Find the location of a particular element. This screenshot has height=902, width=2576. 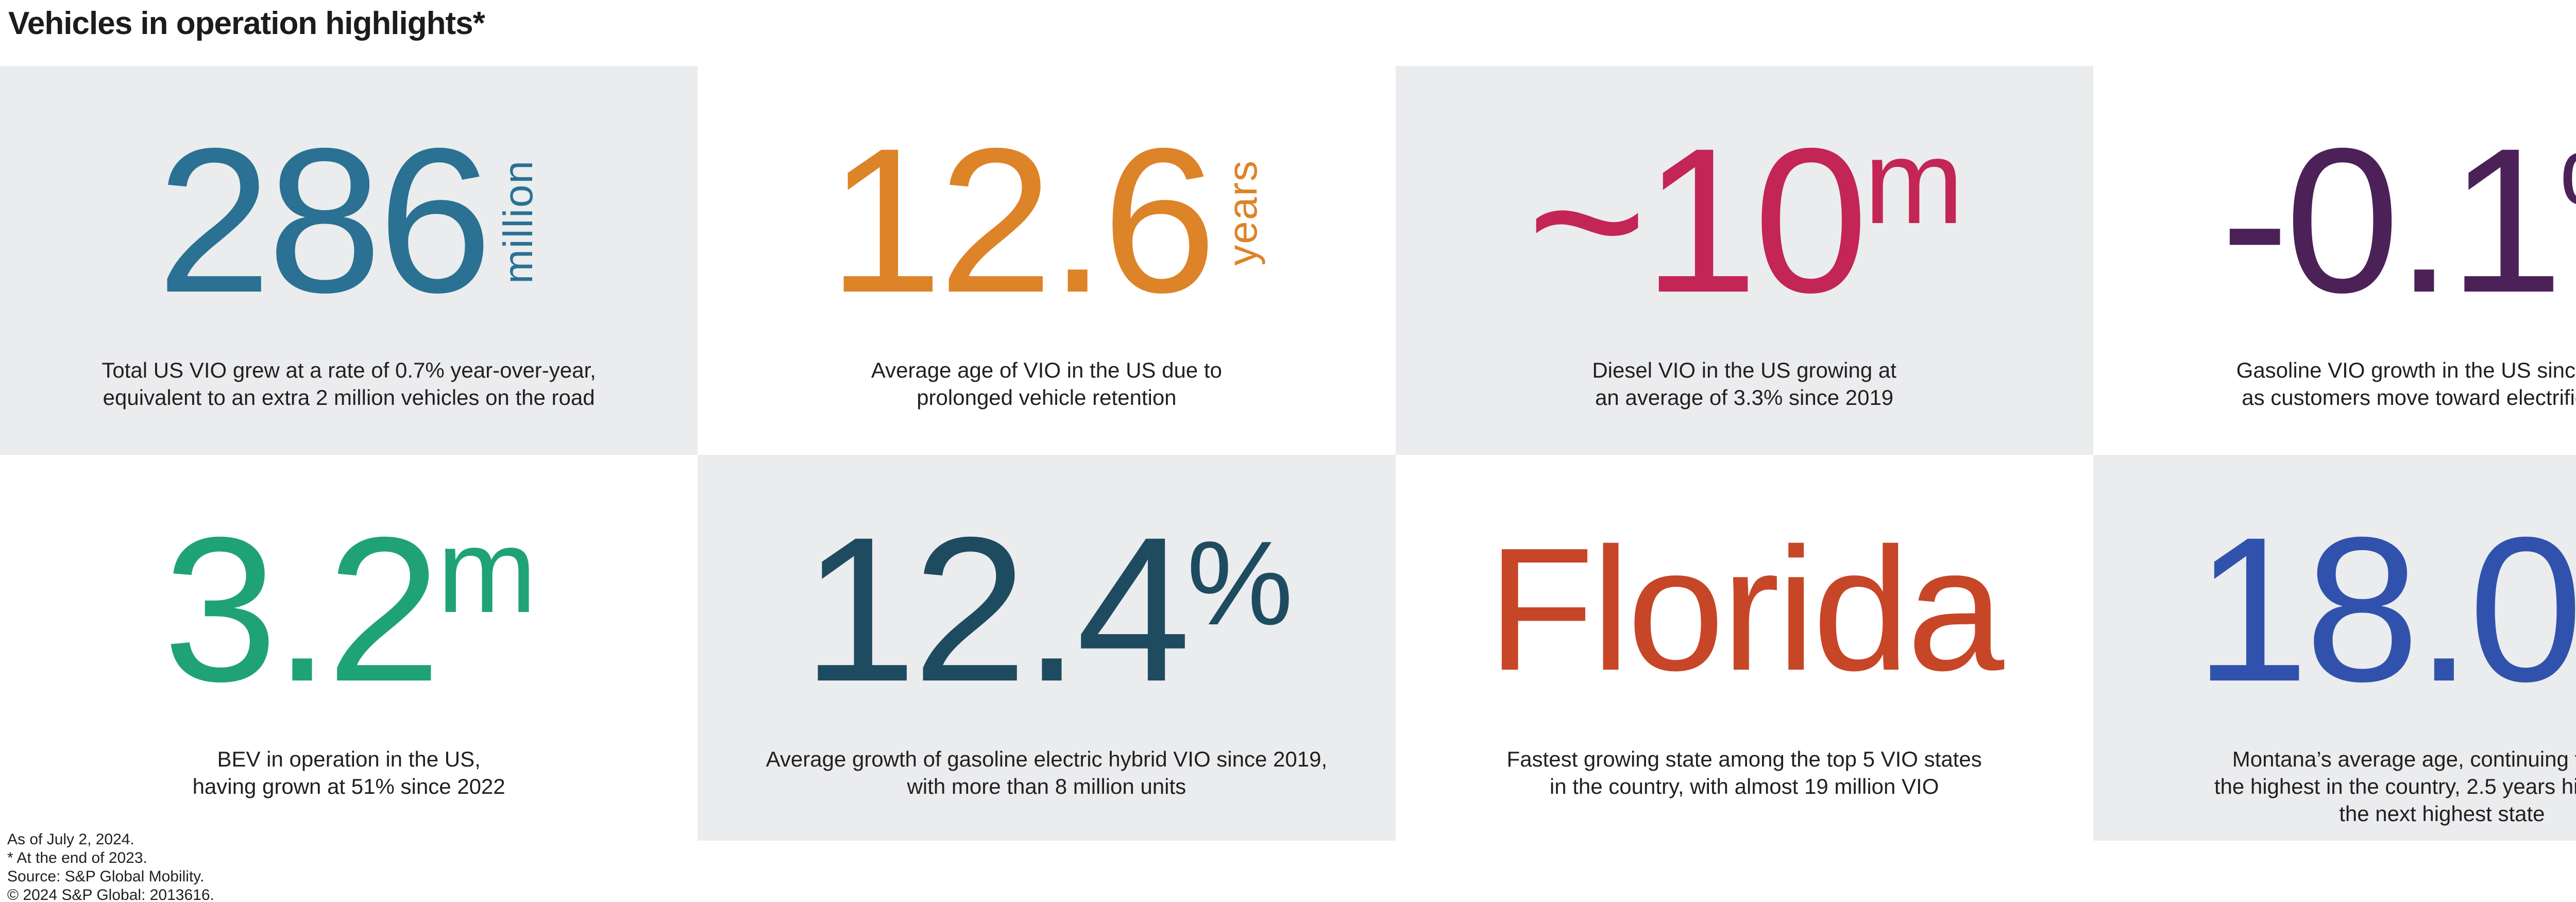

stat-area: ~10m is located at coordinates (1745, 215).